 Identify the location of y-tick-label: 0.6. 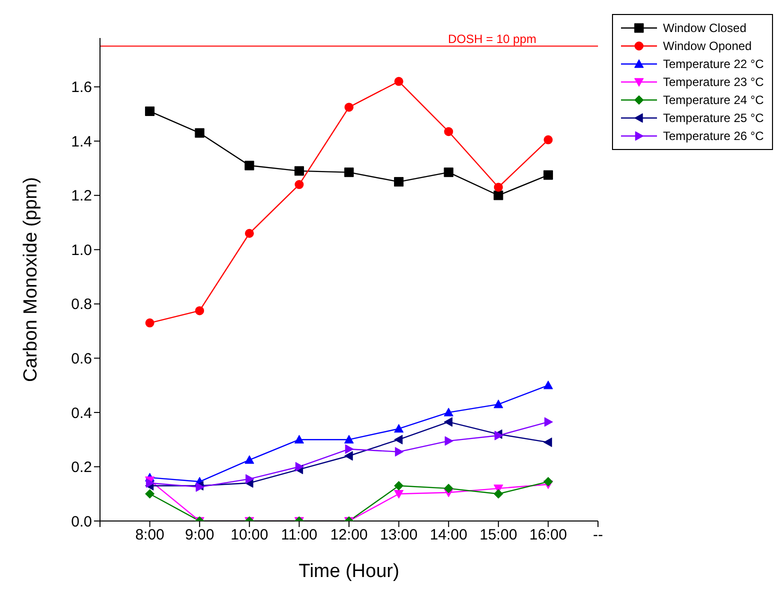
(81, 359).